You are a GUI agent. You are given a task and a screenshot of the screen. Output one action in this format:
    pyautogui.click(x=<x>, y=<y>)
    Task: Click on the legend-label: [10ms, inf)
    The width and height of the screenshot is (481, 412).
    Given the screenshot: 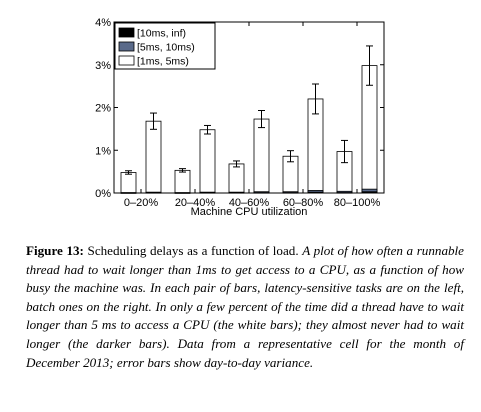 What is the action you would take?
    pyautogui.click(x=161, y=34)
    